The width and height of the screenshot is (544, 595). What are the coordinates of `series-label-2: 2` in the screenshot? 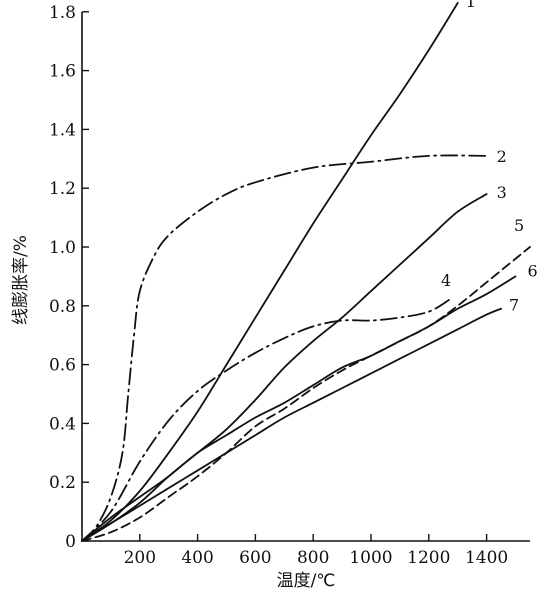 It's located at (502, 156).